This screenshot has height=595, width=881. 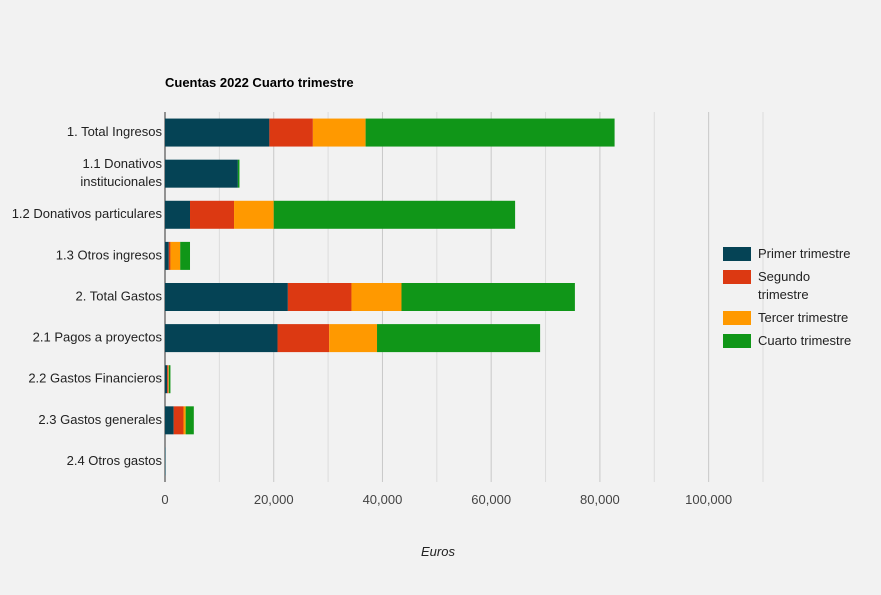 I want to click on legend-item: Cuarto trimestre, so click(x=787, y=340).